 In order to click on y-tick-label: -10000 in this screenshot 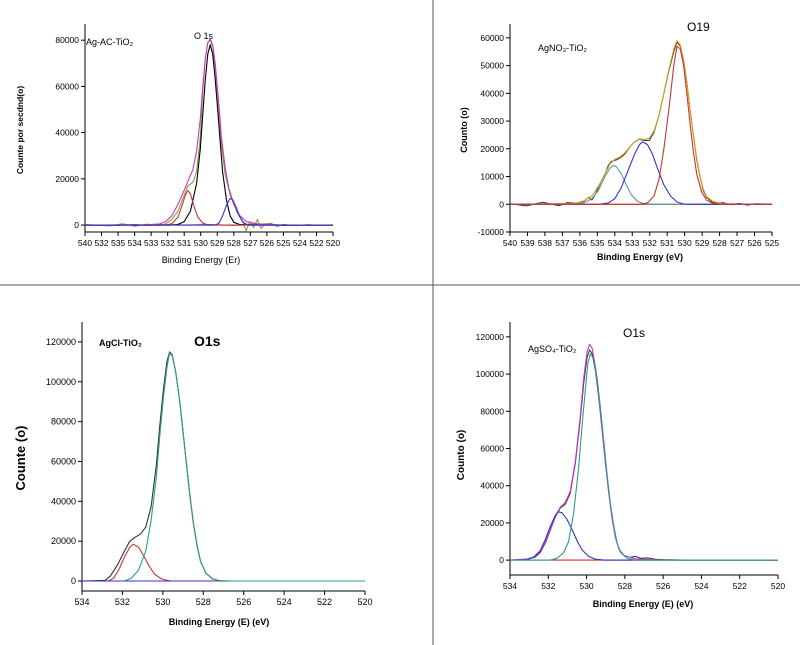, I will do `click(491, 232)`.